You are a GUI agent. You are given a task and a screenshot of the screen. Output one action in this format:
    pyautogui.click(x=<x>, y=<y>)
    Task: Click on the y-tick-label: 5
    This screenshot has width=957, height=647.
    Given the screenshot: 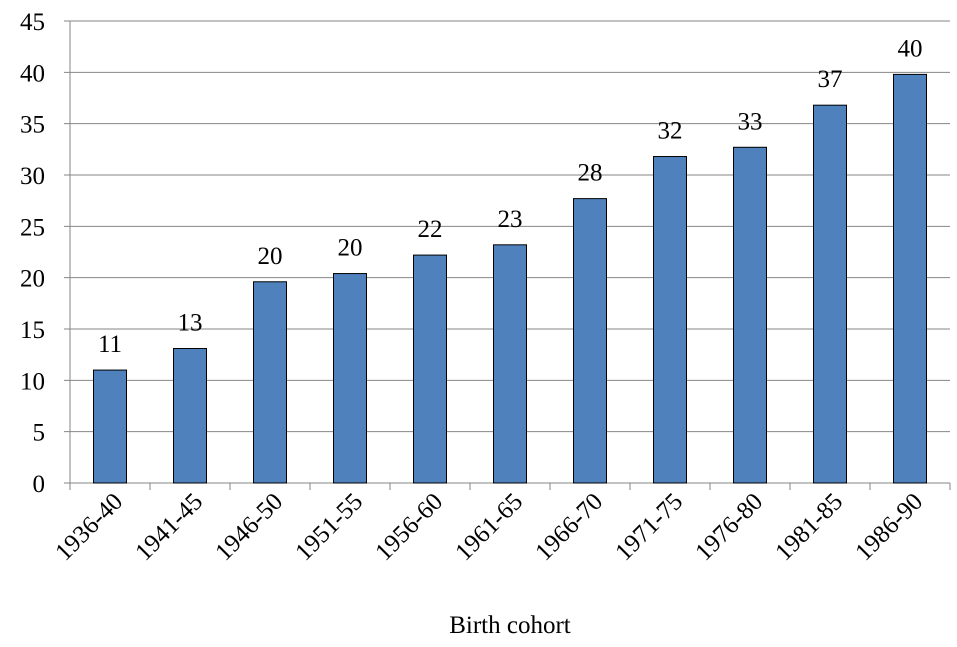 What is the action you would take?
    pyautogui.click(x=39, y=433)
    